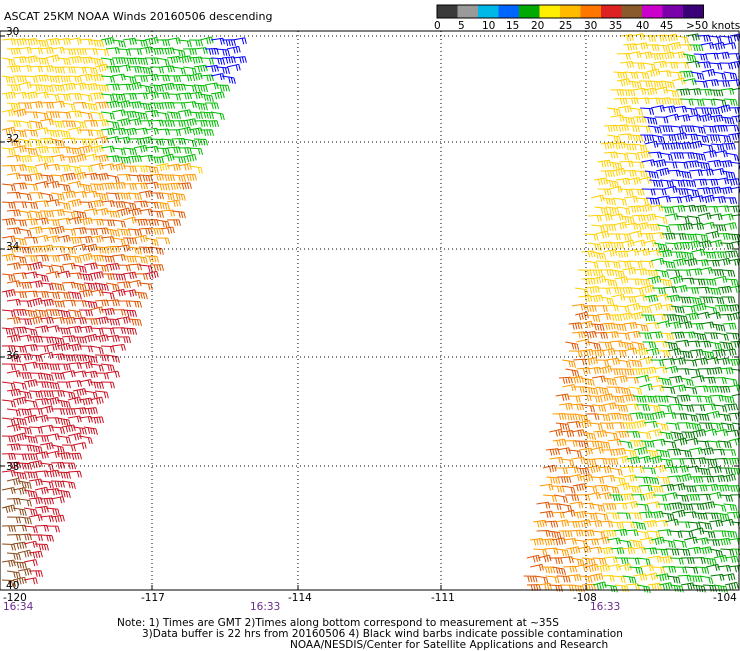  Describe the element at coordinates (615, 26) in the screenshot. I see `legend-label-35: 35` at that location.